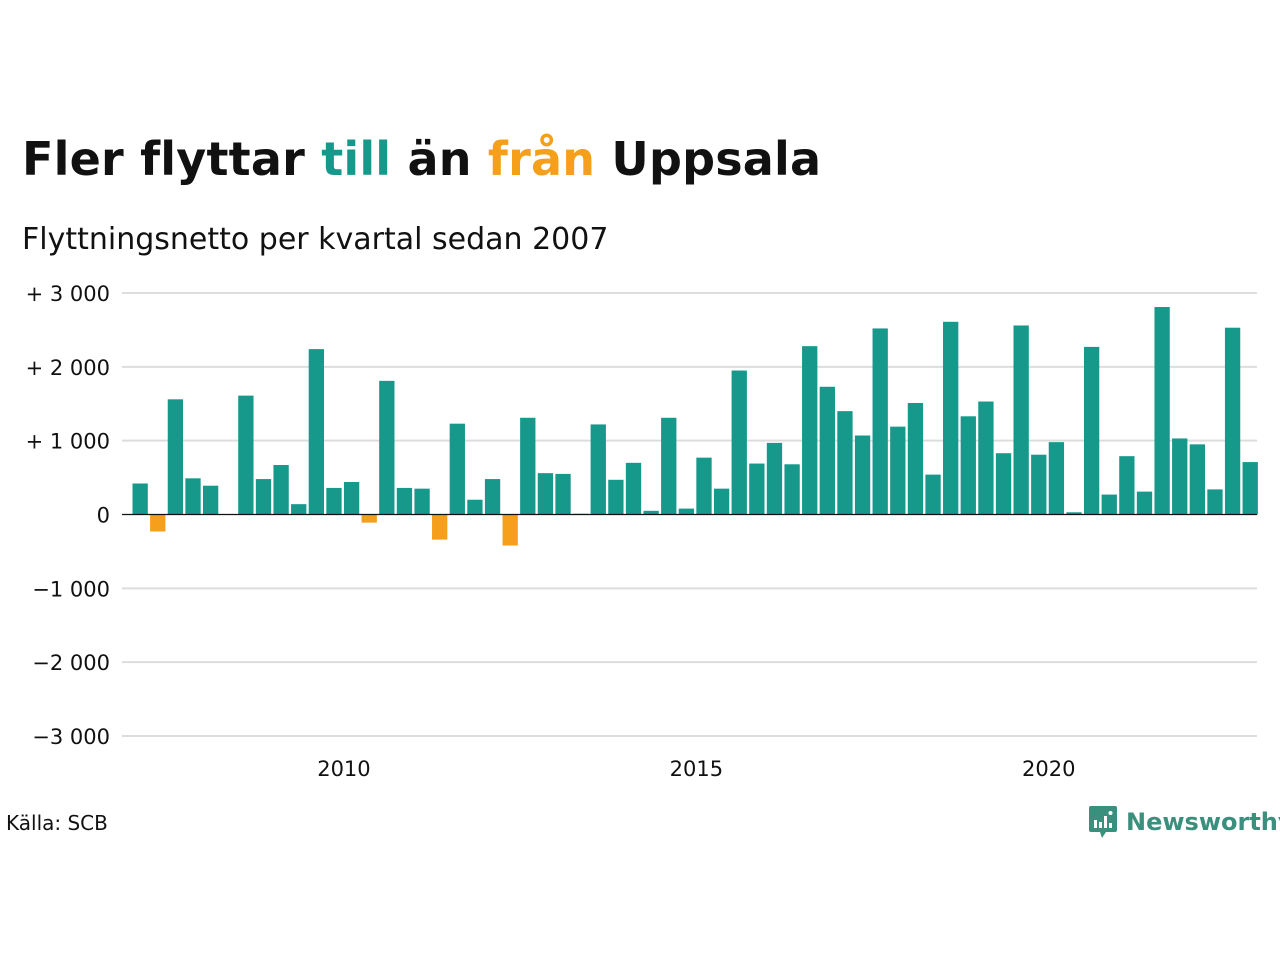  I want to click on title-part-2: än, so click(439, 159).